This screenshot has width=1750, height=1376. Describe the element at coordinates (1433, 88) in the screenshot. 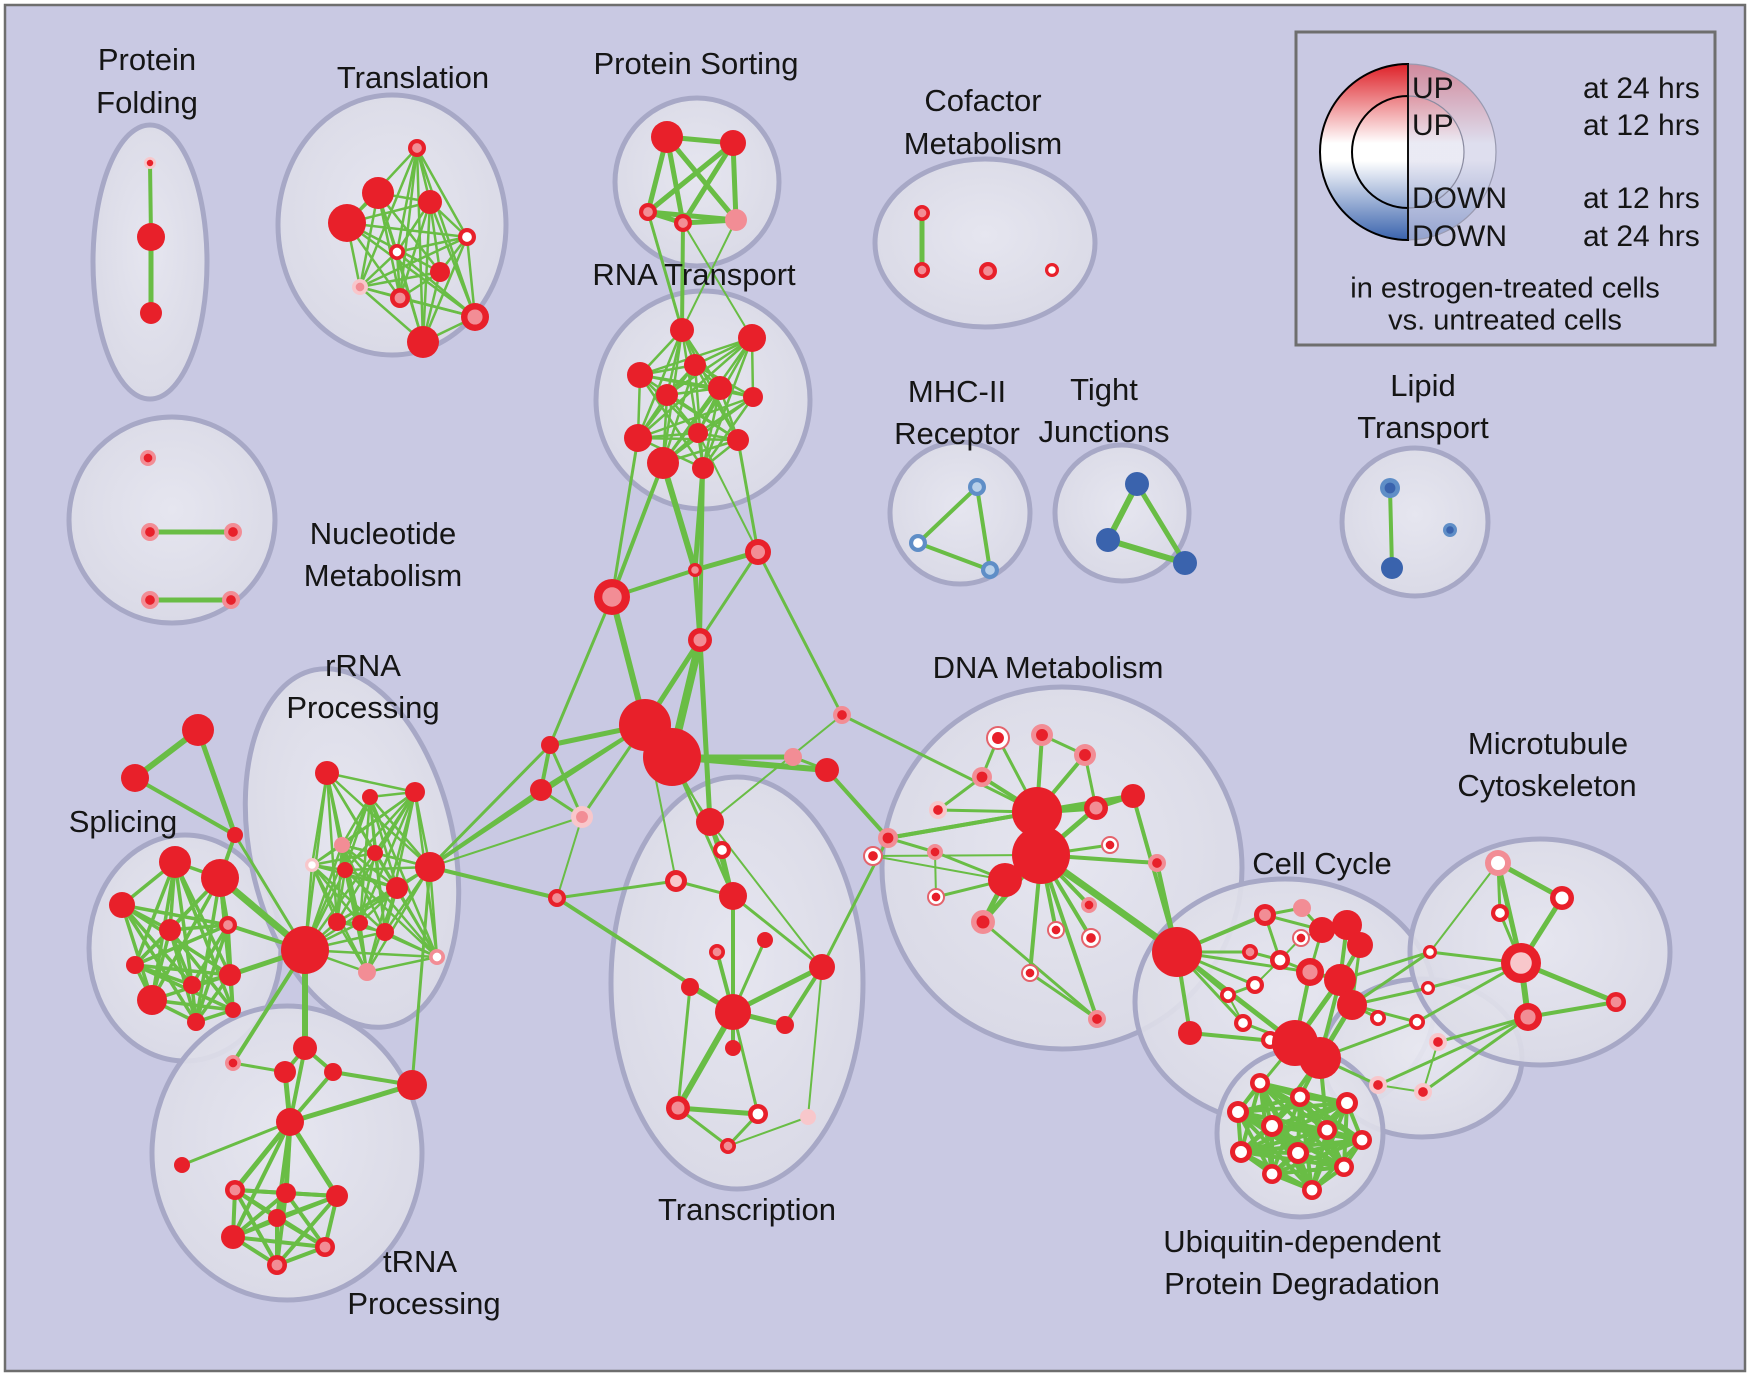

I see `legend-direction-label: UP` at that location.